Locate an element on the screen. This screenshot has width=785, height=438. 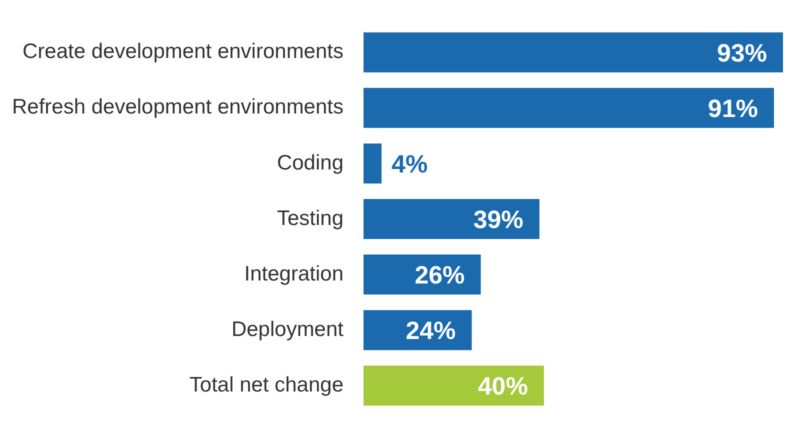
data-label: 39% is located at coordinates (498, 220).